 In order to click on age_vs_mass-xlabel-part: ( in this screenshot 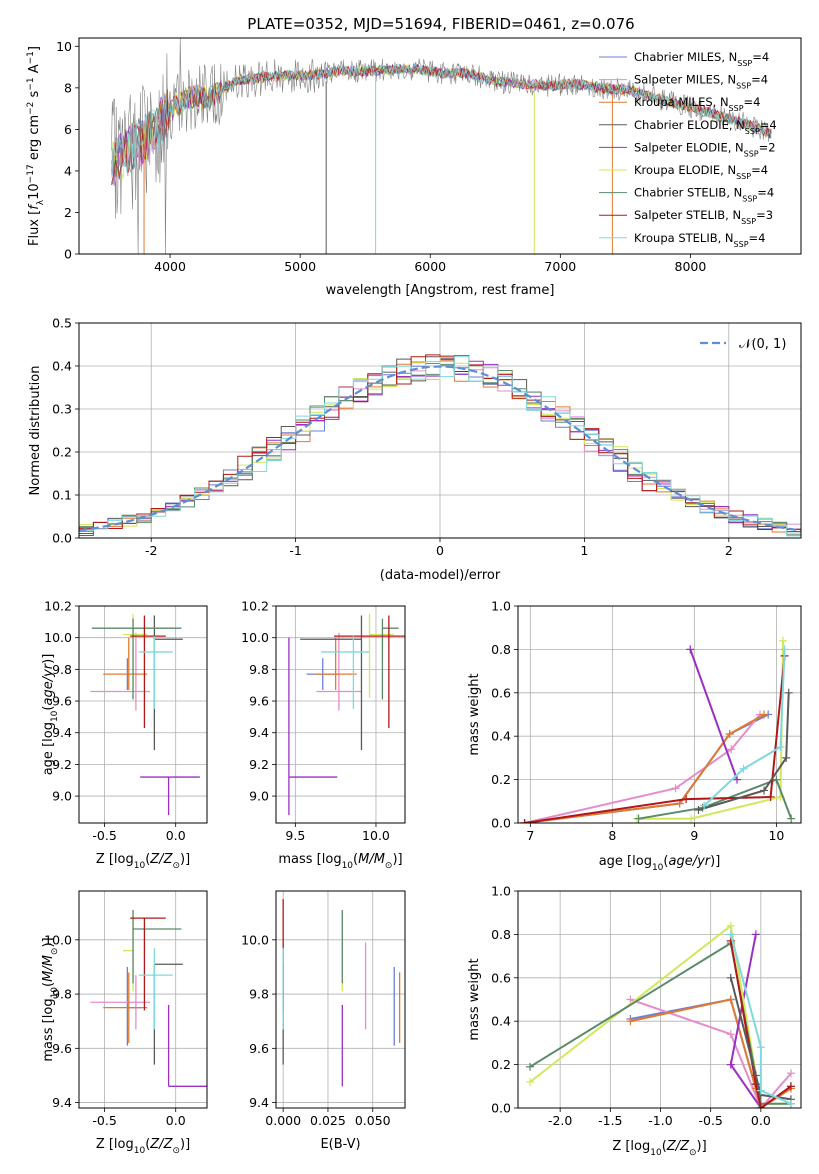, I will do `click(355, 859)`.